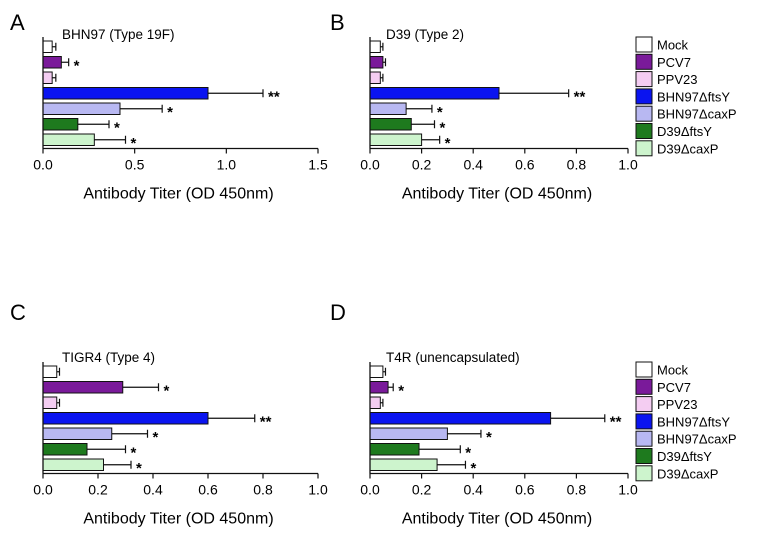 This screenshot has height=558, width=768. Describe the element at coordinates (425, 34) in the screenshot. I see `panel-title: D39 (Type 2)` at that location.